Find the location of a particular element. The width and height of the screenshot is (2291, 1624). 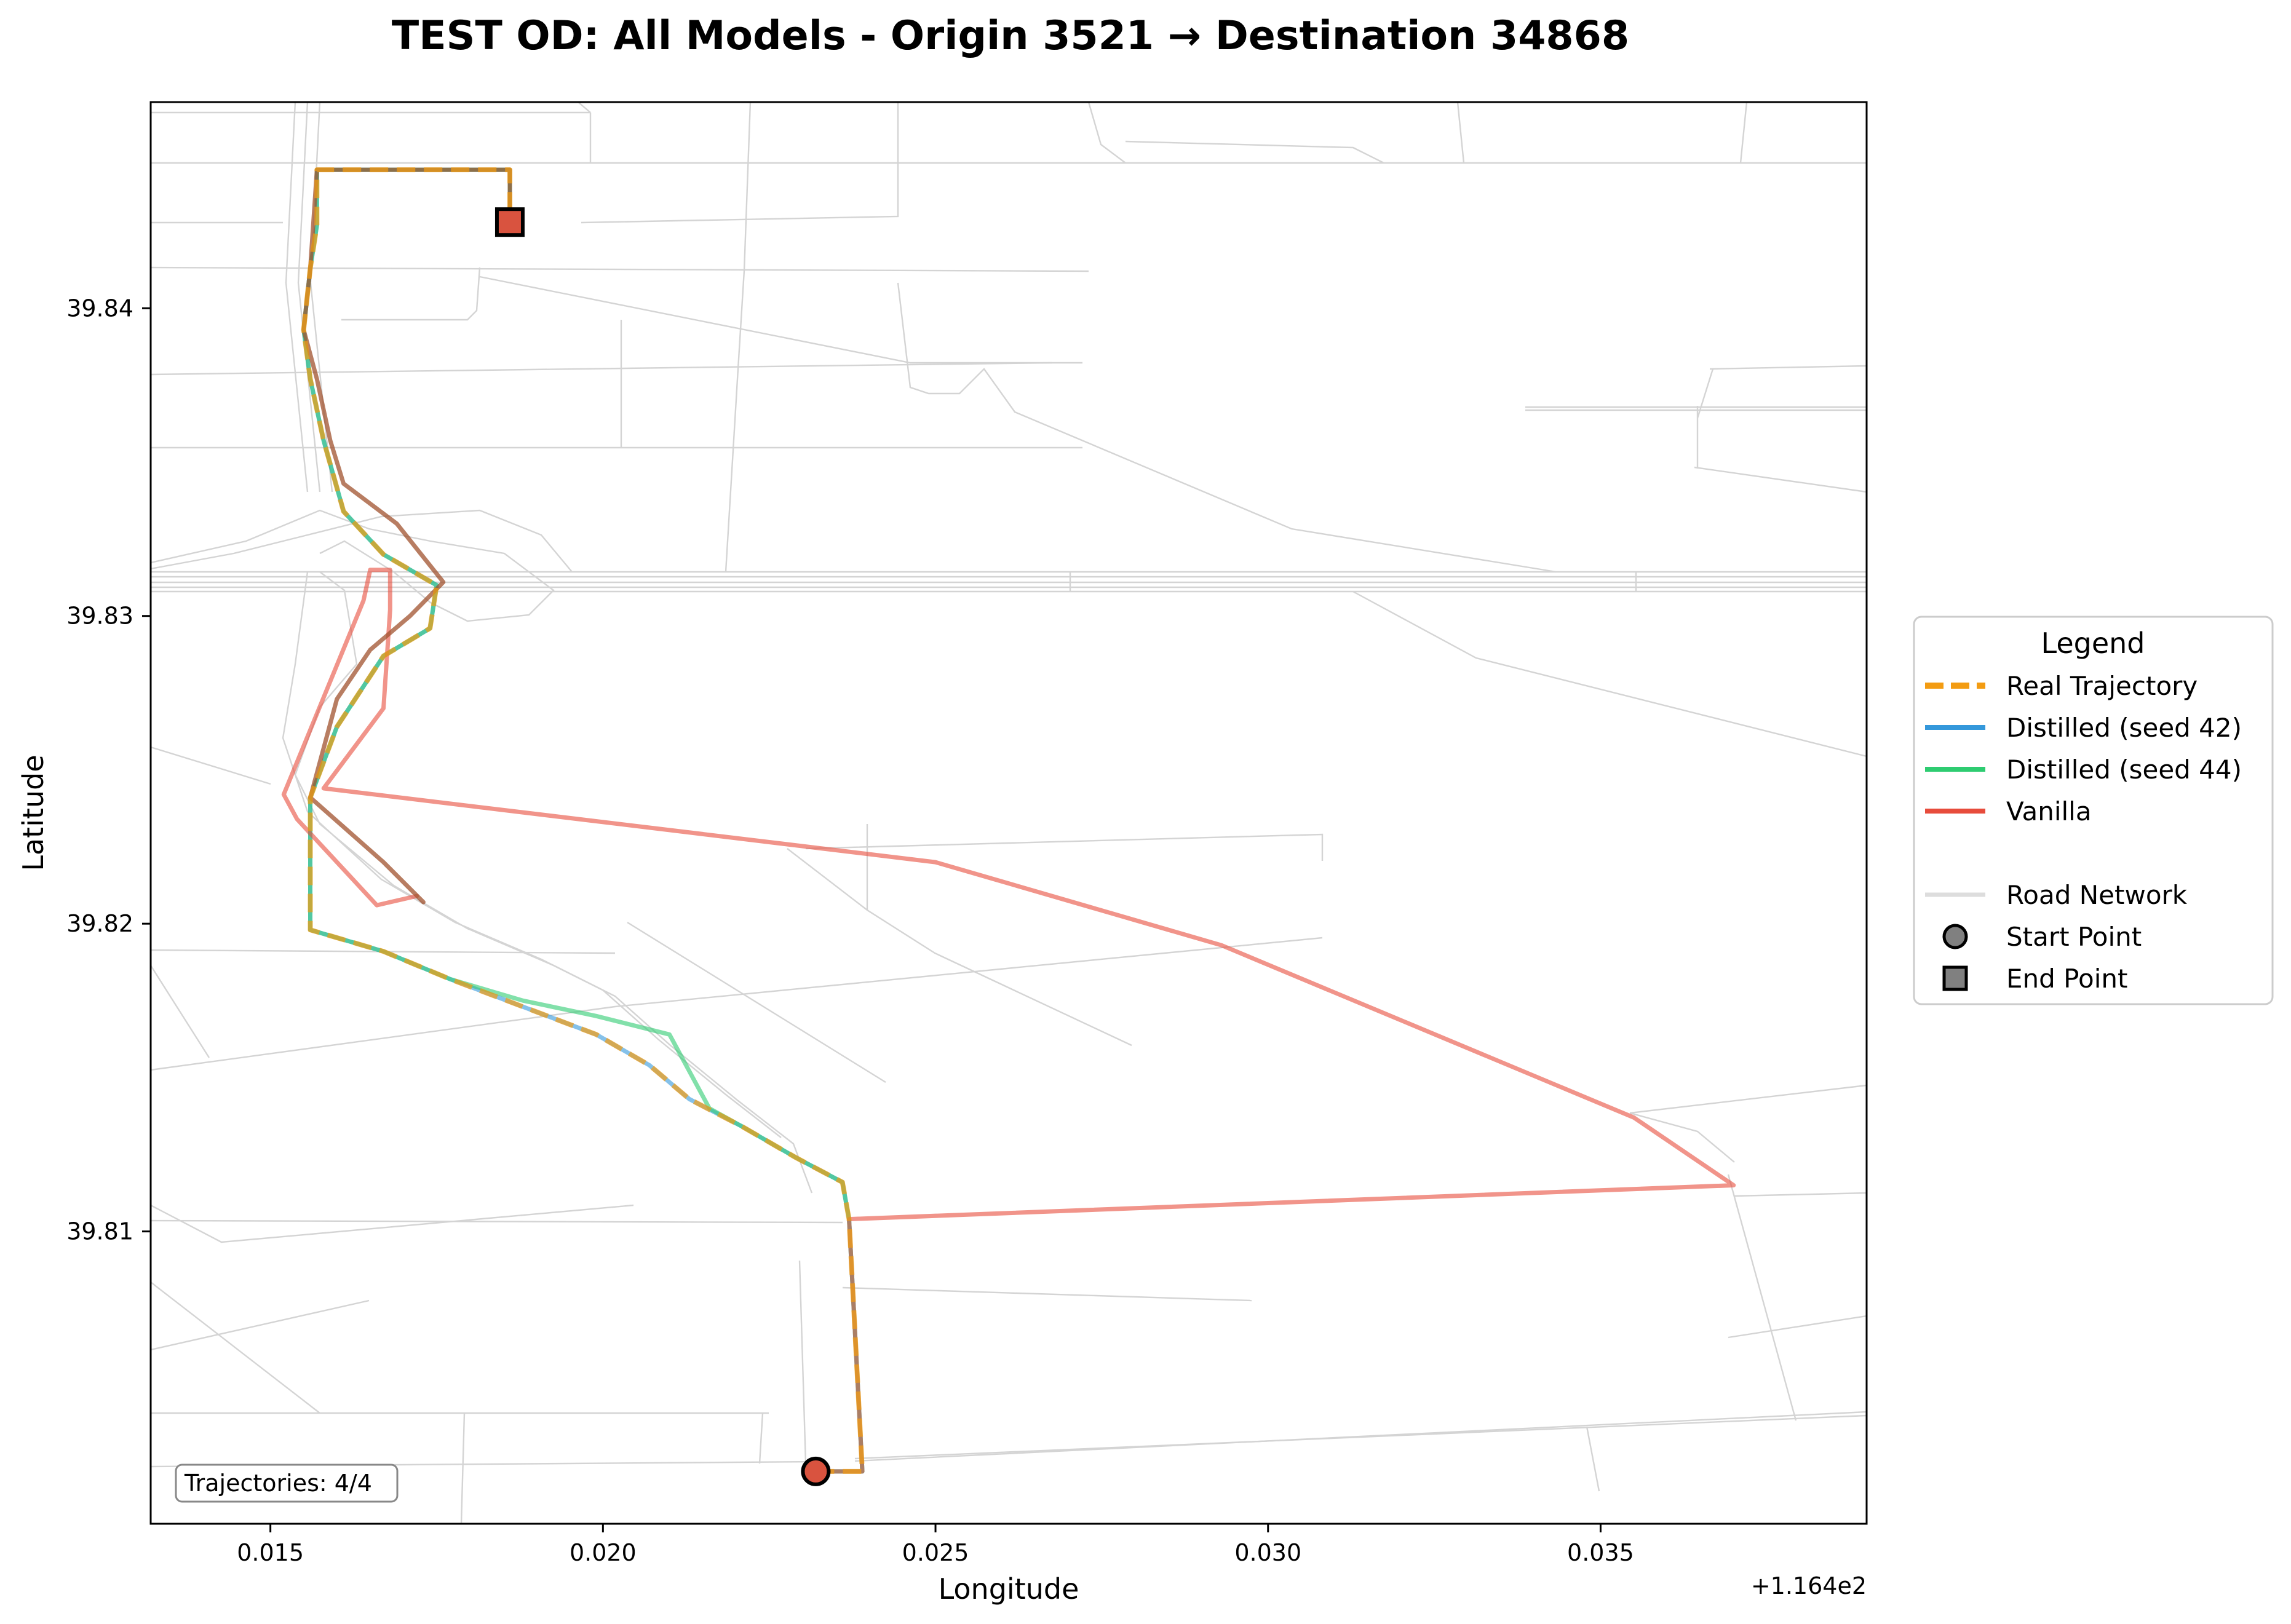

legend-swatch-end-point is located at coordinates (1955, 978).